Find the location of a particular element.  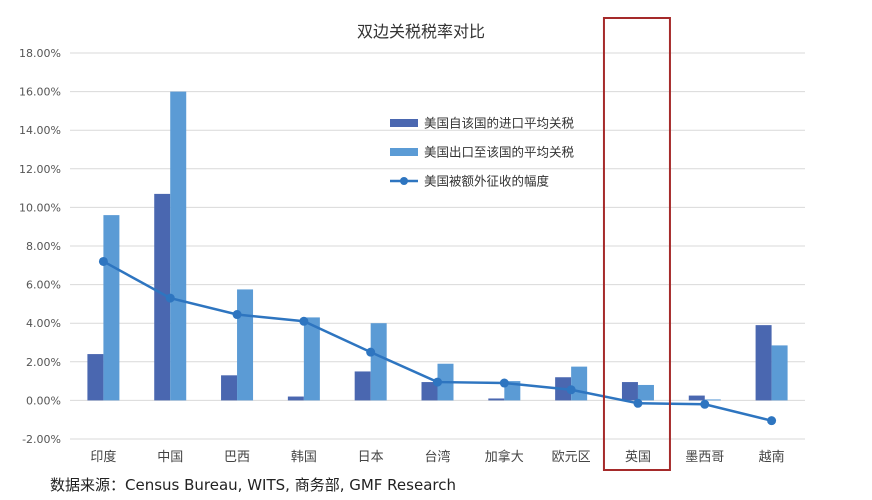

legend-label: 美国被额外征收的幅度 is located at coordinates (487, 181).